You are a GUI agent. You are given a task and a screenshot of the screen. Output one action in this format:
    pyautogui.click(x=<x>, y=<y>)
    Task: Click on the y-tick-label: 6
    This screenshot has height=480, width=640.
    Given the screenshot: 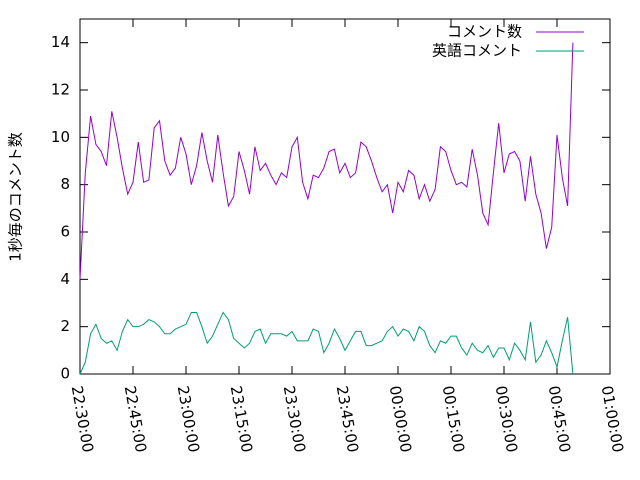 What is the action you would take?
    pyautogui.click(x=65, y=232)
    